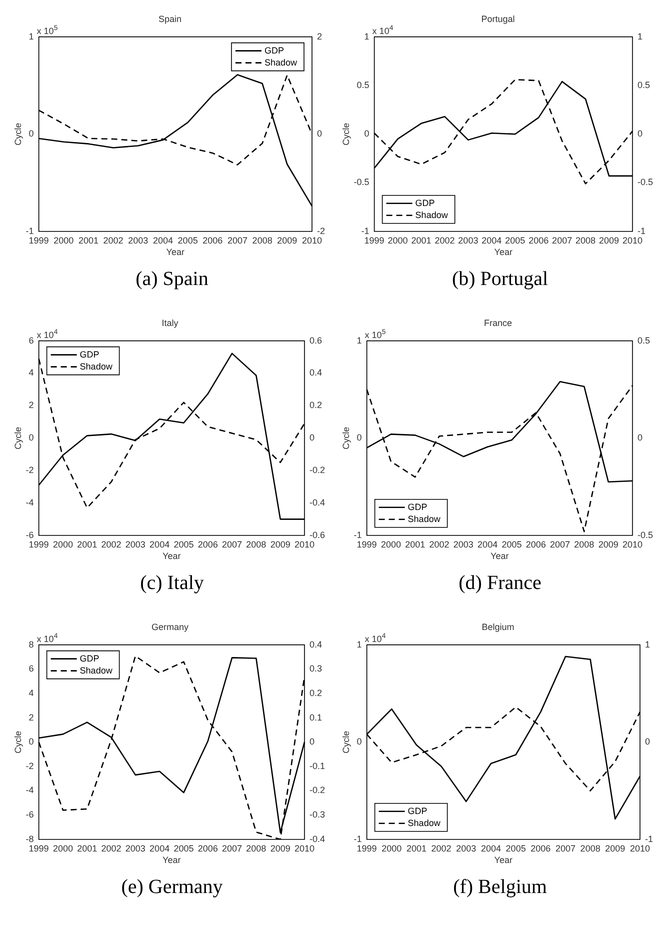  Describe the element at coordinates (317, 535) in the screenshot. I see `y2-tick-label: -0.6` at that location.